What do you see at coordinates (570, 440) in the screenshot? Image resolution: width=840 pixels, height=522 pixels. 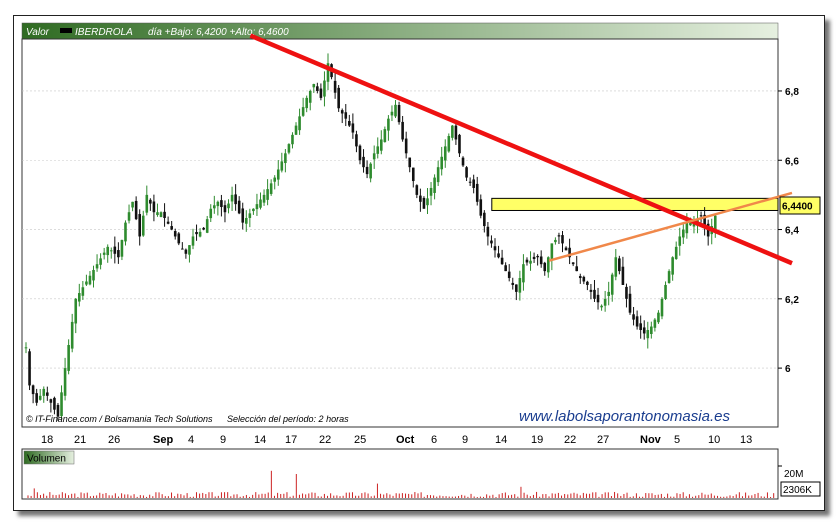 I see `date-tick-label: 22` at bounding box center [570, 440].